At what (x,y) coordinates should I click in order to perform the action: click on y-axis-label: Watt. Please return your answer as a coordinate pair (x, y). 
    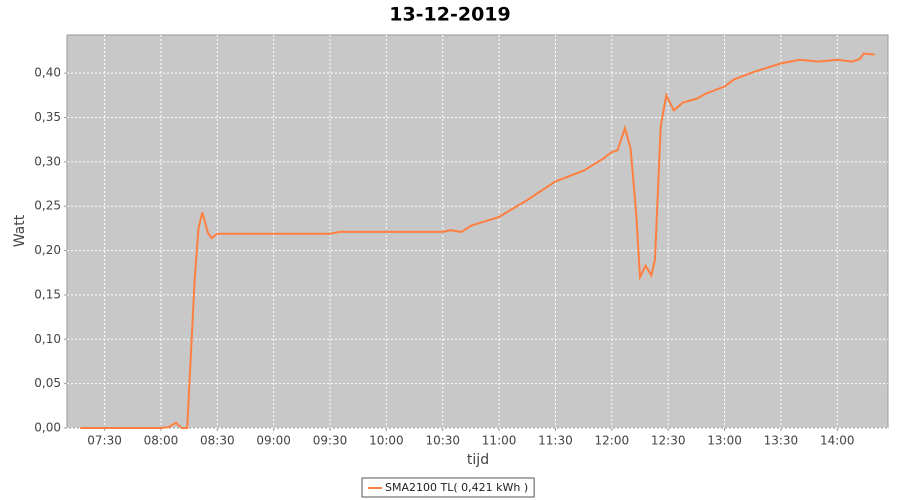
    Looking at the image, I should click on (20, 230).